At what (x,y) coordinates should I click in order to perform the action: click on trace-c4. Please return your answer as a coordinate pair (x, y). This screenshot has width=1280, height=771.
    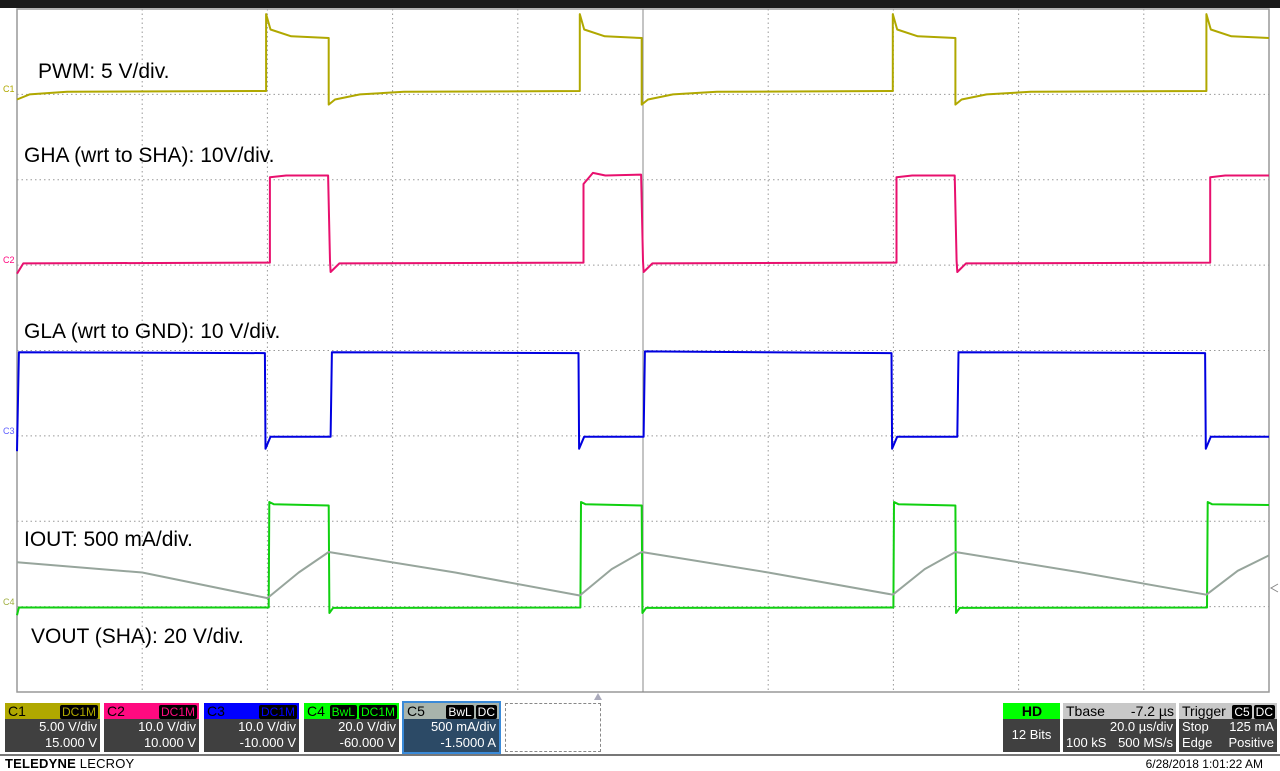
    Looking at the image, I should click on (643, 558).